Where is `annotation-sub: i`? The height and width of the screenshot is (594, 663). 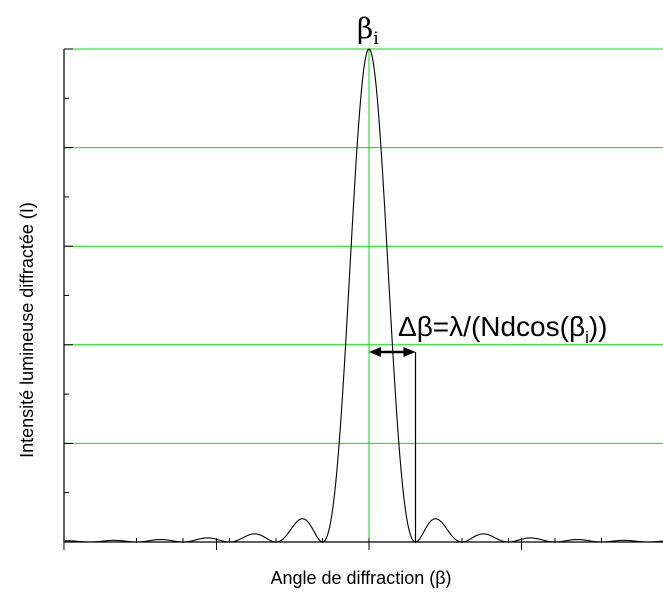
annotation-sub: i is located at coordinates (587, 337).